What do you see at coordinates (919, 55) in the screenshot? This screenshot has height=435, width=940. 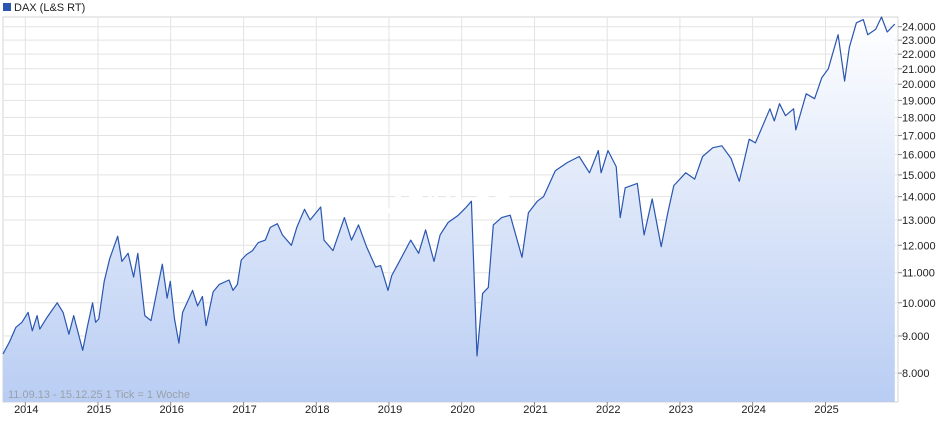 I see `y-tick-label: 22.000` at bounding box center [919, 55].